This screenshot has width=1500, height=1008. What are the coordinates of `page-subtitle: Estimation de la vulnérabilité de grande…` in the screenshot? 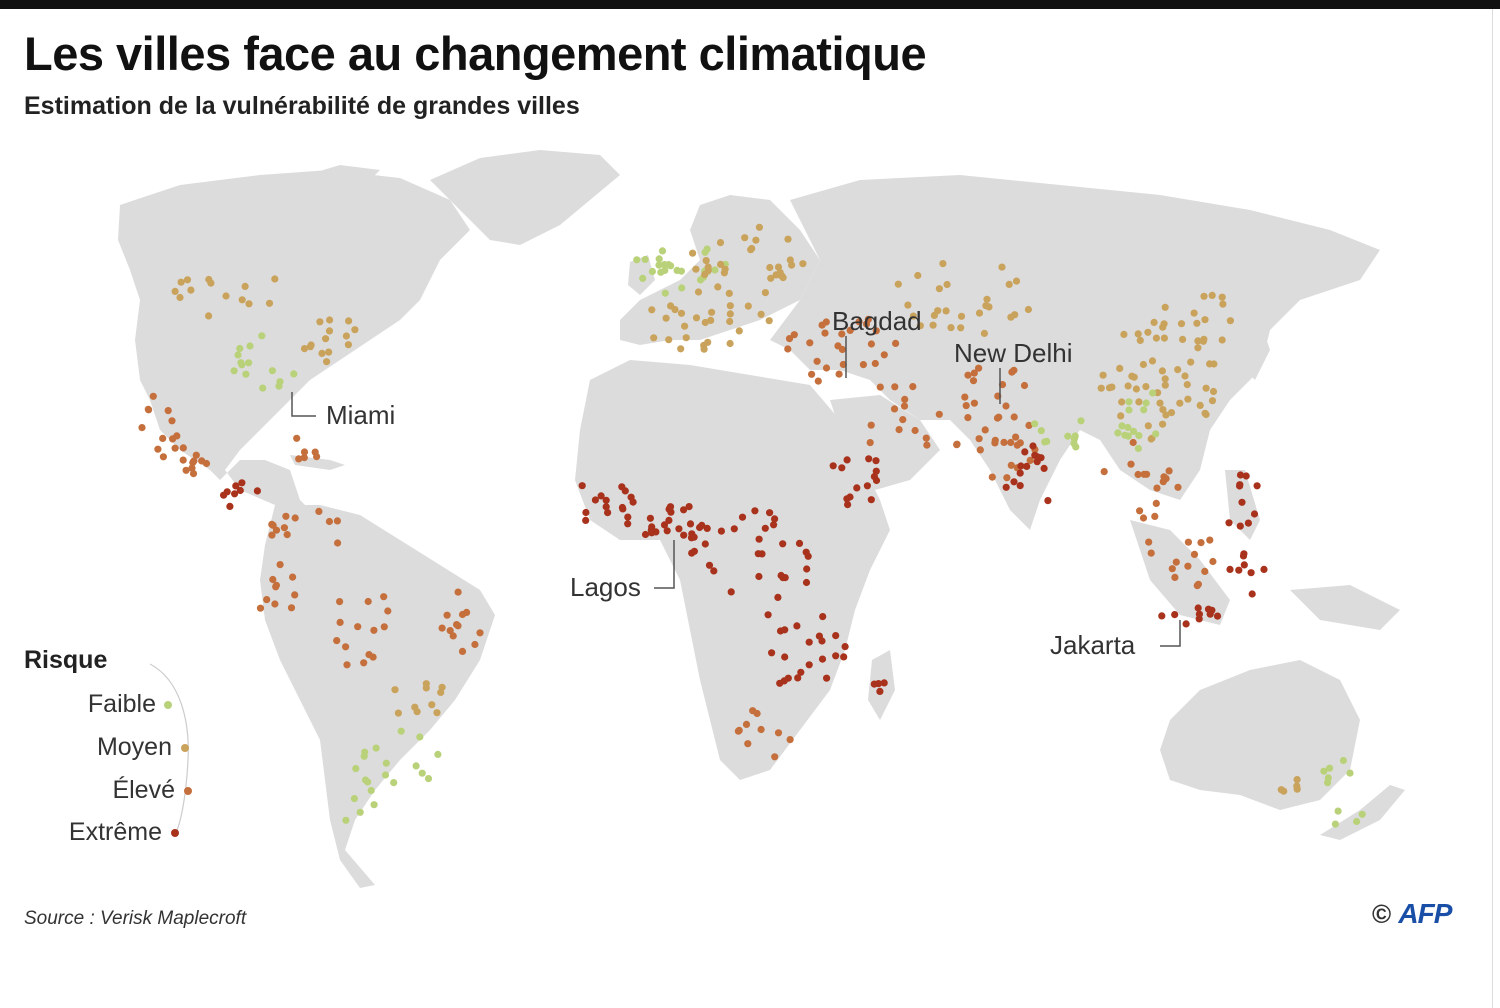 It's located at (302, 106).